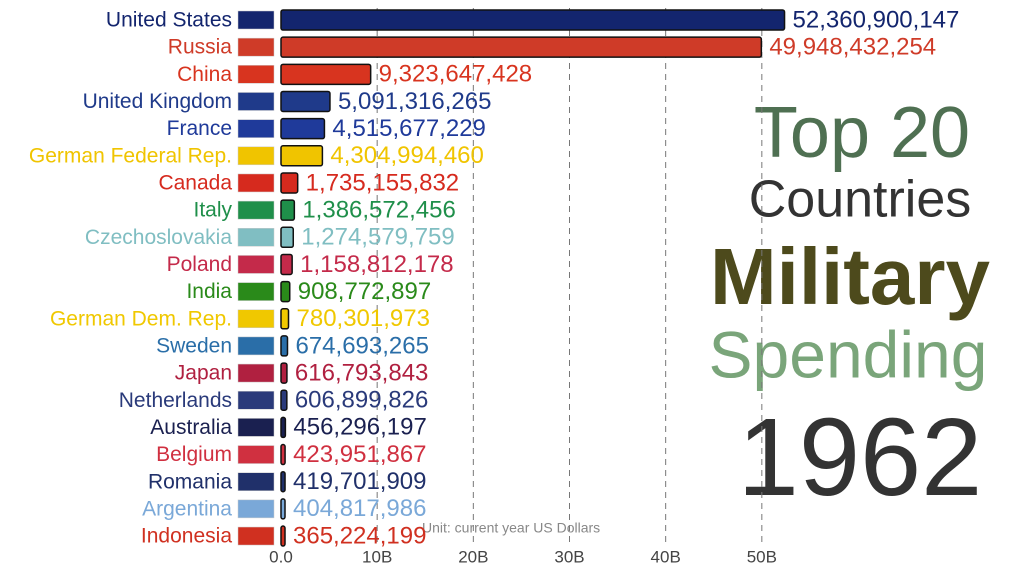  I want to click on x-tick-label: 10B, so click(377, 556).